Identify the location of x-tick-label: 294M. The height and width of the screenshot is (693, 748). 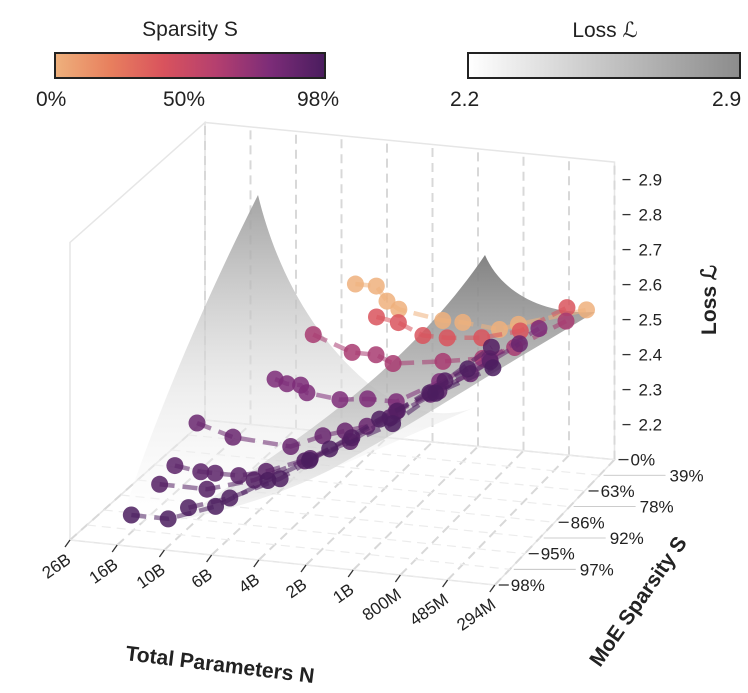
(476, 615).